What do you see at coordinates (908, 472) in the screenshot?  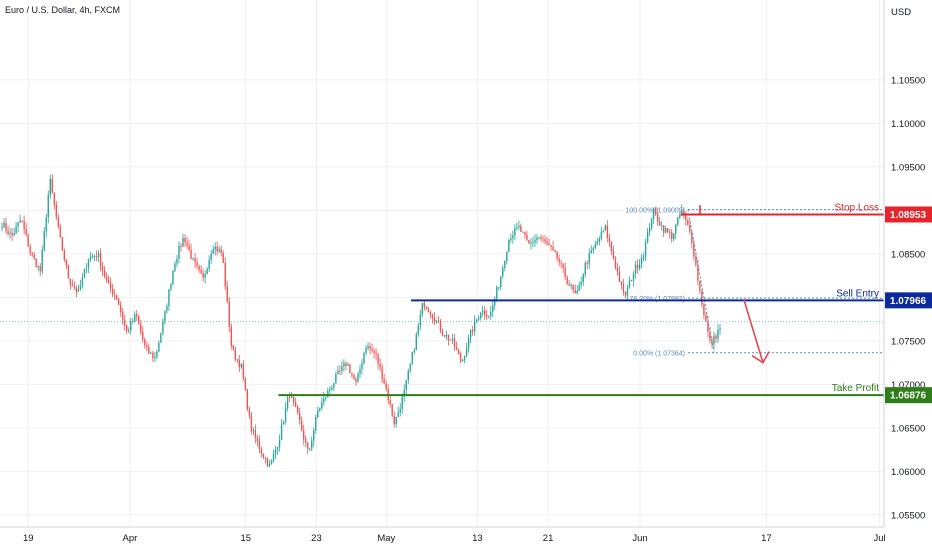 I see `price-tick-label: 1.06000` at bounding box center [908, 472].